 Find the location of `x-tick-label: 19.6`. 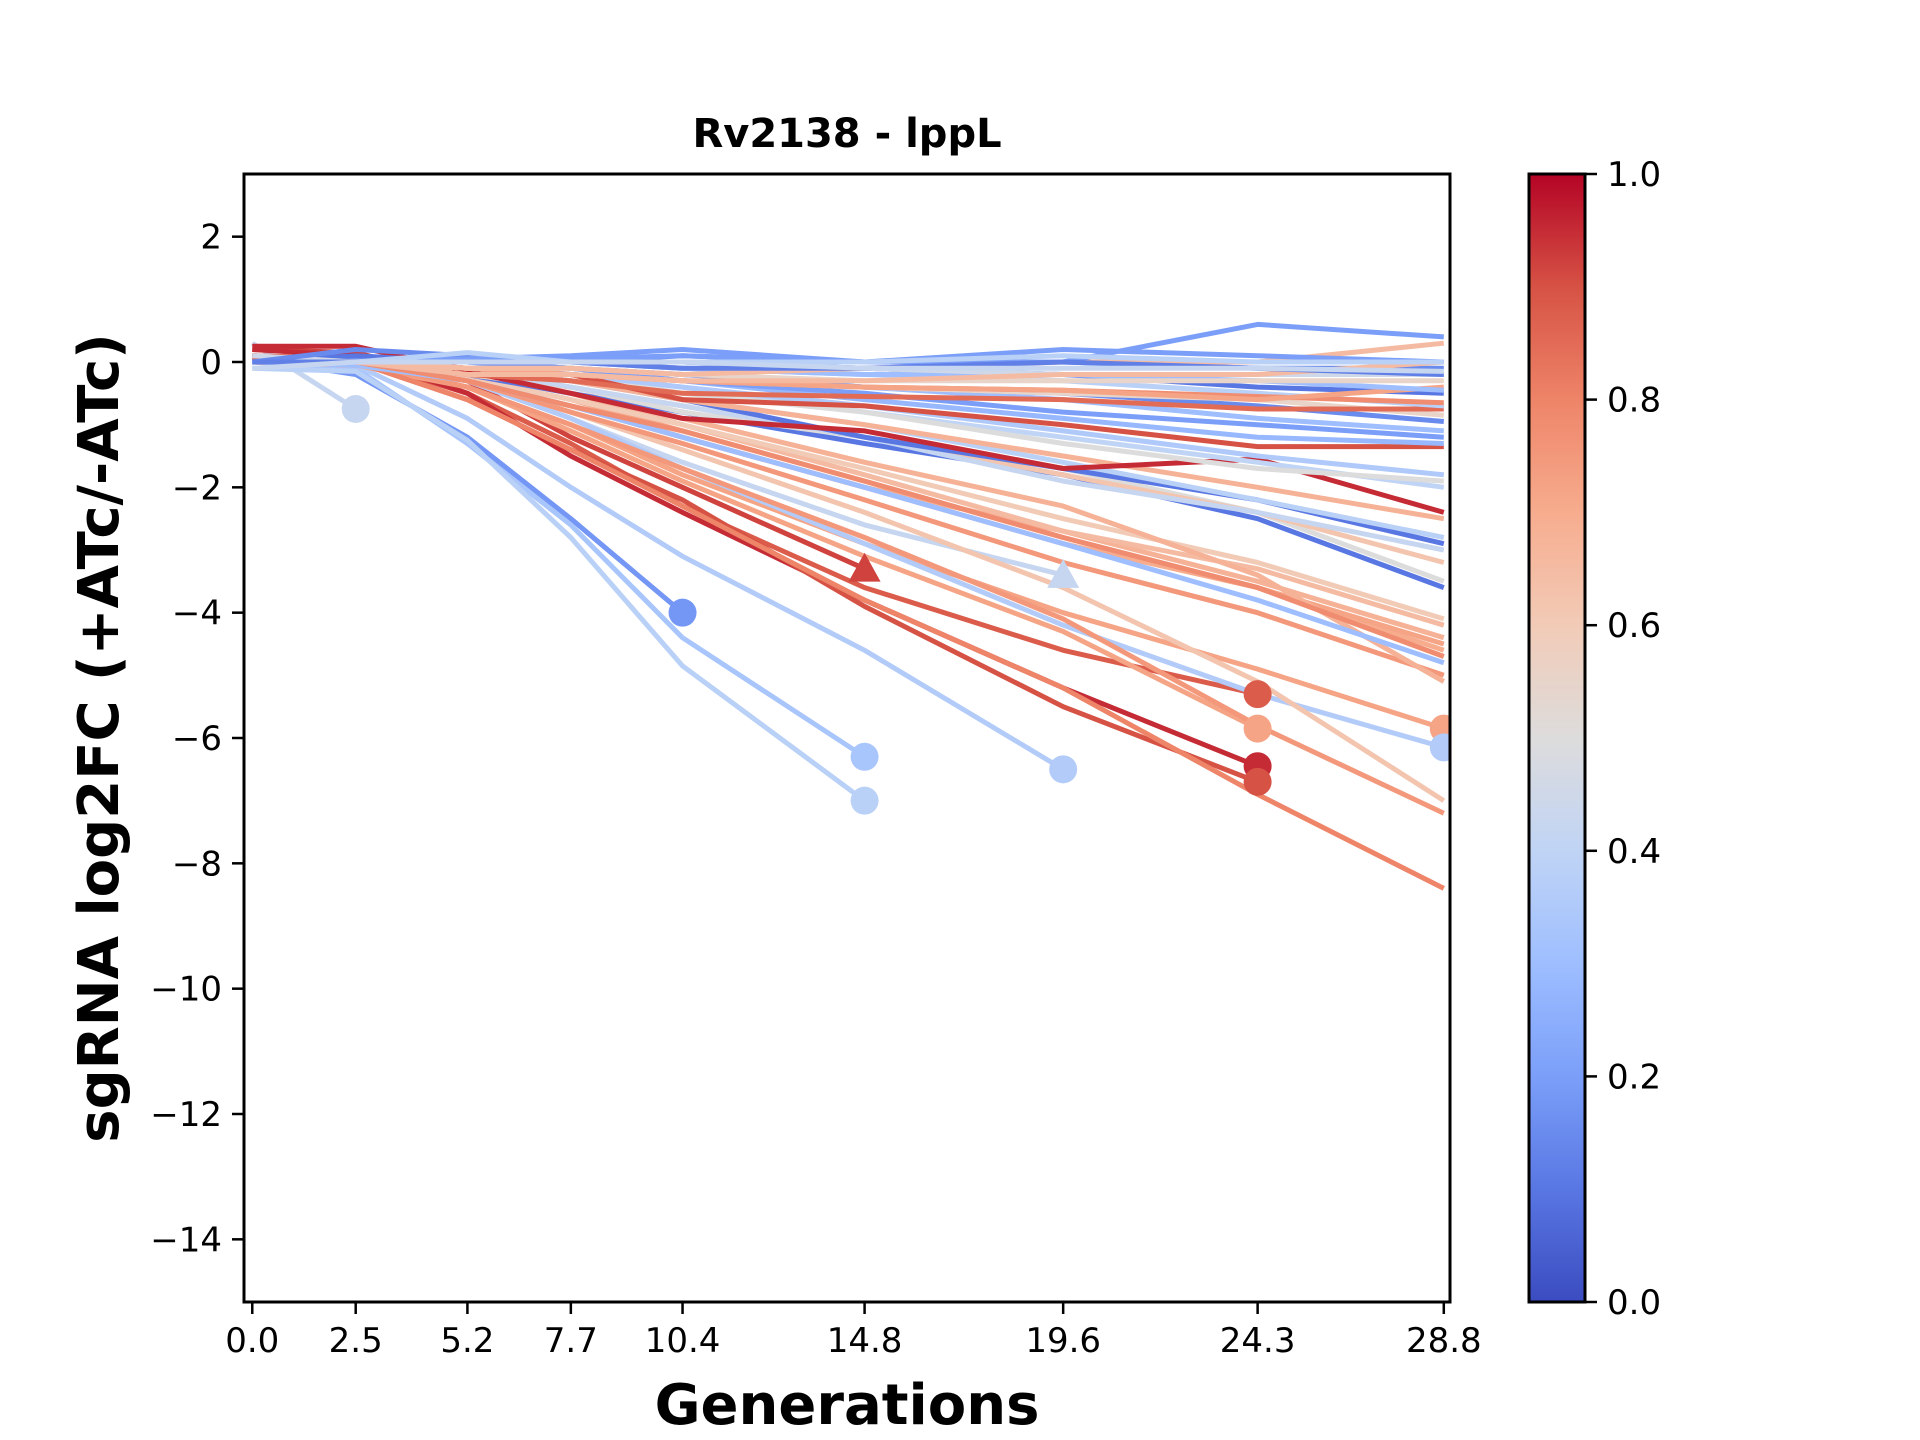

x-tick-label: 19.6 is located at coordinates (1063, 1341).